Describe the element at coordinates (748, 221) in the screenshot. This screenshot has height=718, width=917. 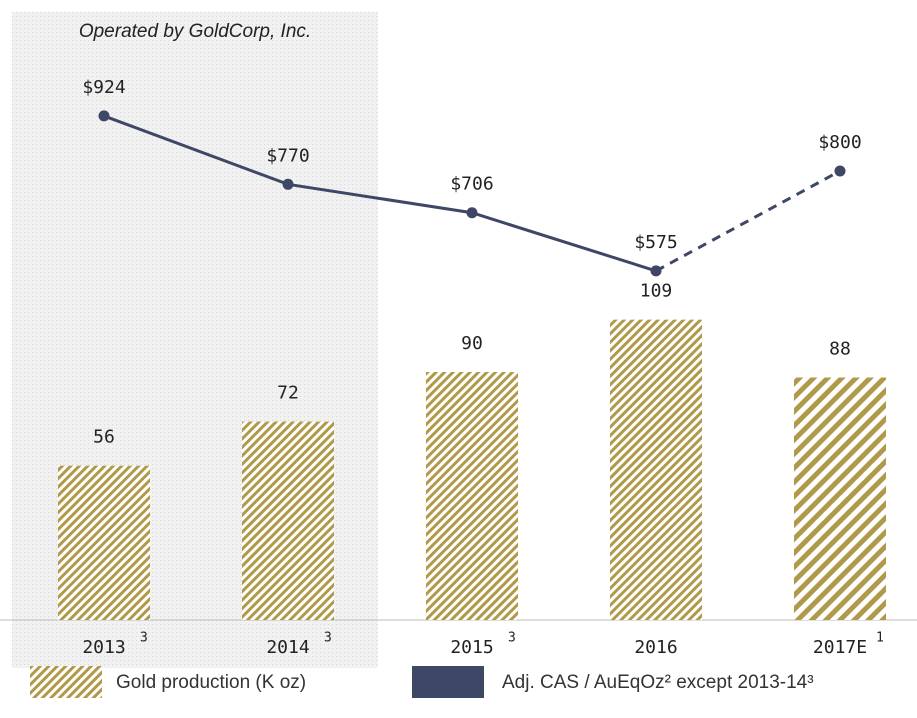
I see `cost-line-projected` at that location.